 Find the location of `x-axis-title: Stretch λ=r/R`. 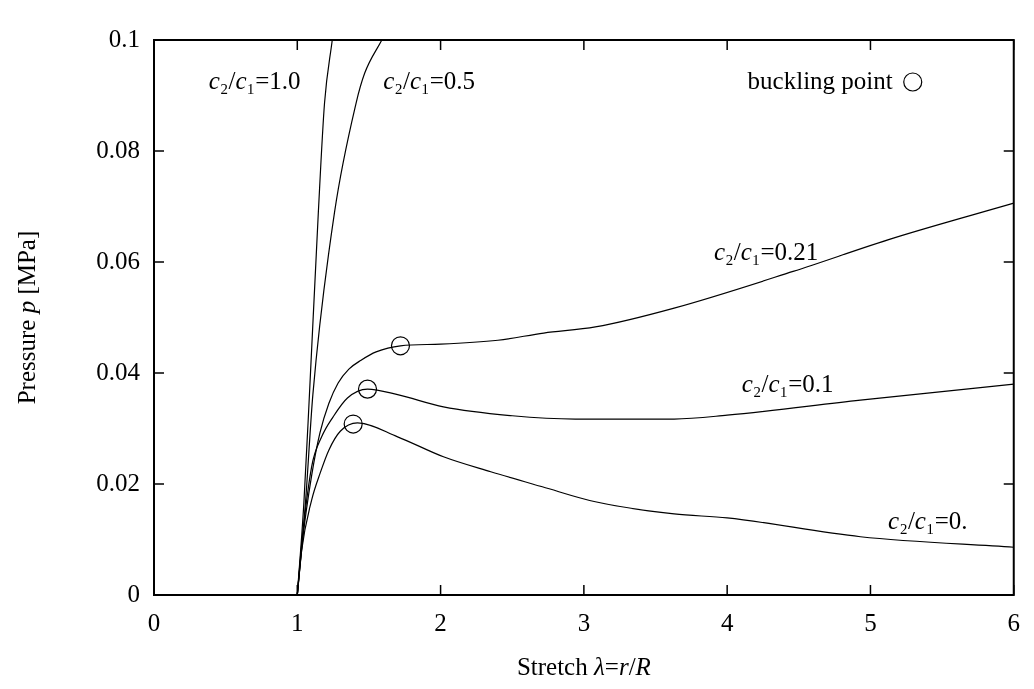

x-axis-title: Stretch λ=r/R is located at coordinates (583, 666).